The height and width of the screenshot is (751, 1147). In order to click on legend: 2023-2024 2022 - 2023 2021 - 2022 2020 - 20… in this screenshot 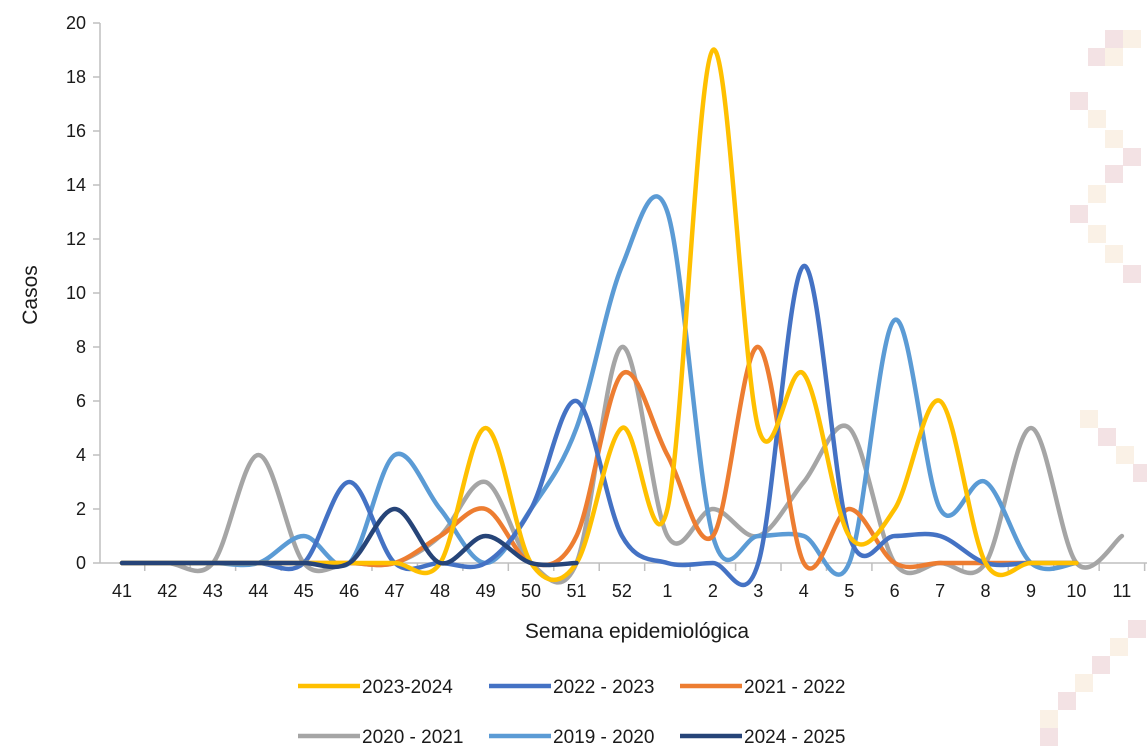, I will do `click(571, 712)`.